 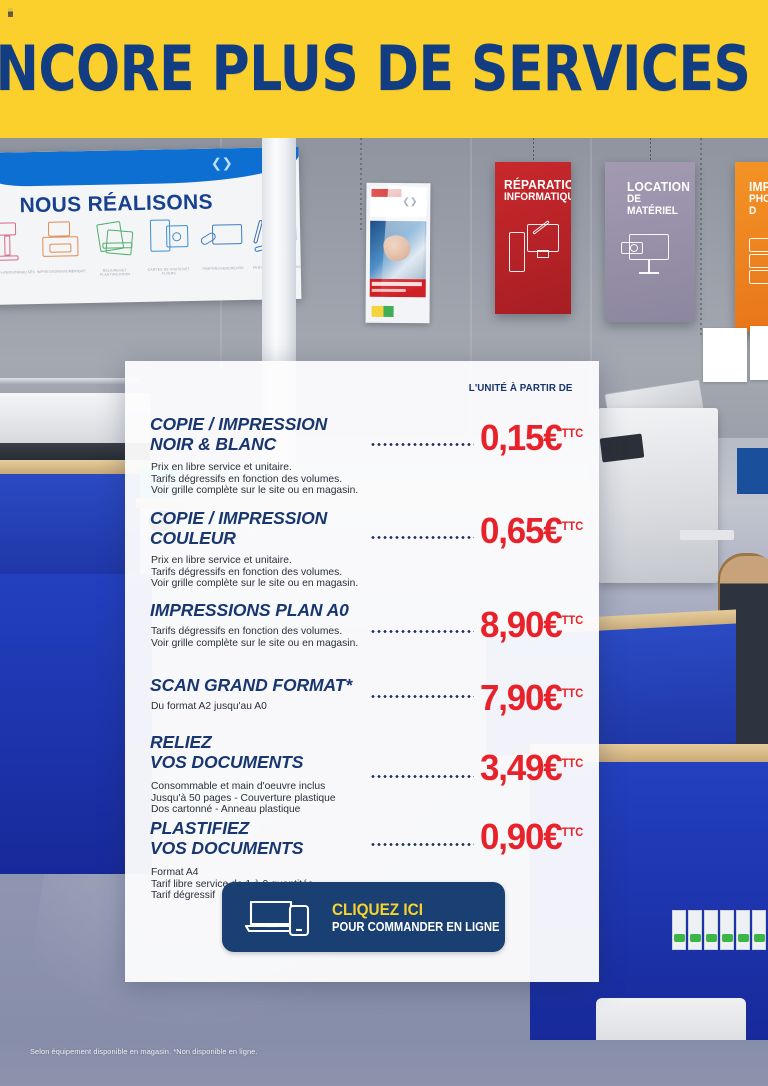 What do you see at coordinates (758, 186) in the screenshot?
I see `panel-title: IMP` at bounding box center [758, 186].